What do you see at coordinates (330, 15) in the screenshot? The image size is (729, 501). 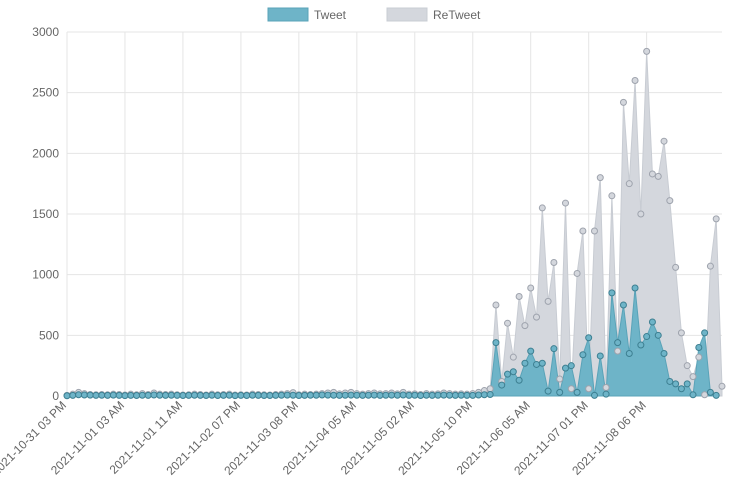 I see `legend-label-tweet: Tweet` at bounding box center [330, 15].